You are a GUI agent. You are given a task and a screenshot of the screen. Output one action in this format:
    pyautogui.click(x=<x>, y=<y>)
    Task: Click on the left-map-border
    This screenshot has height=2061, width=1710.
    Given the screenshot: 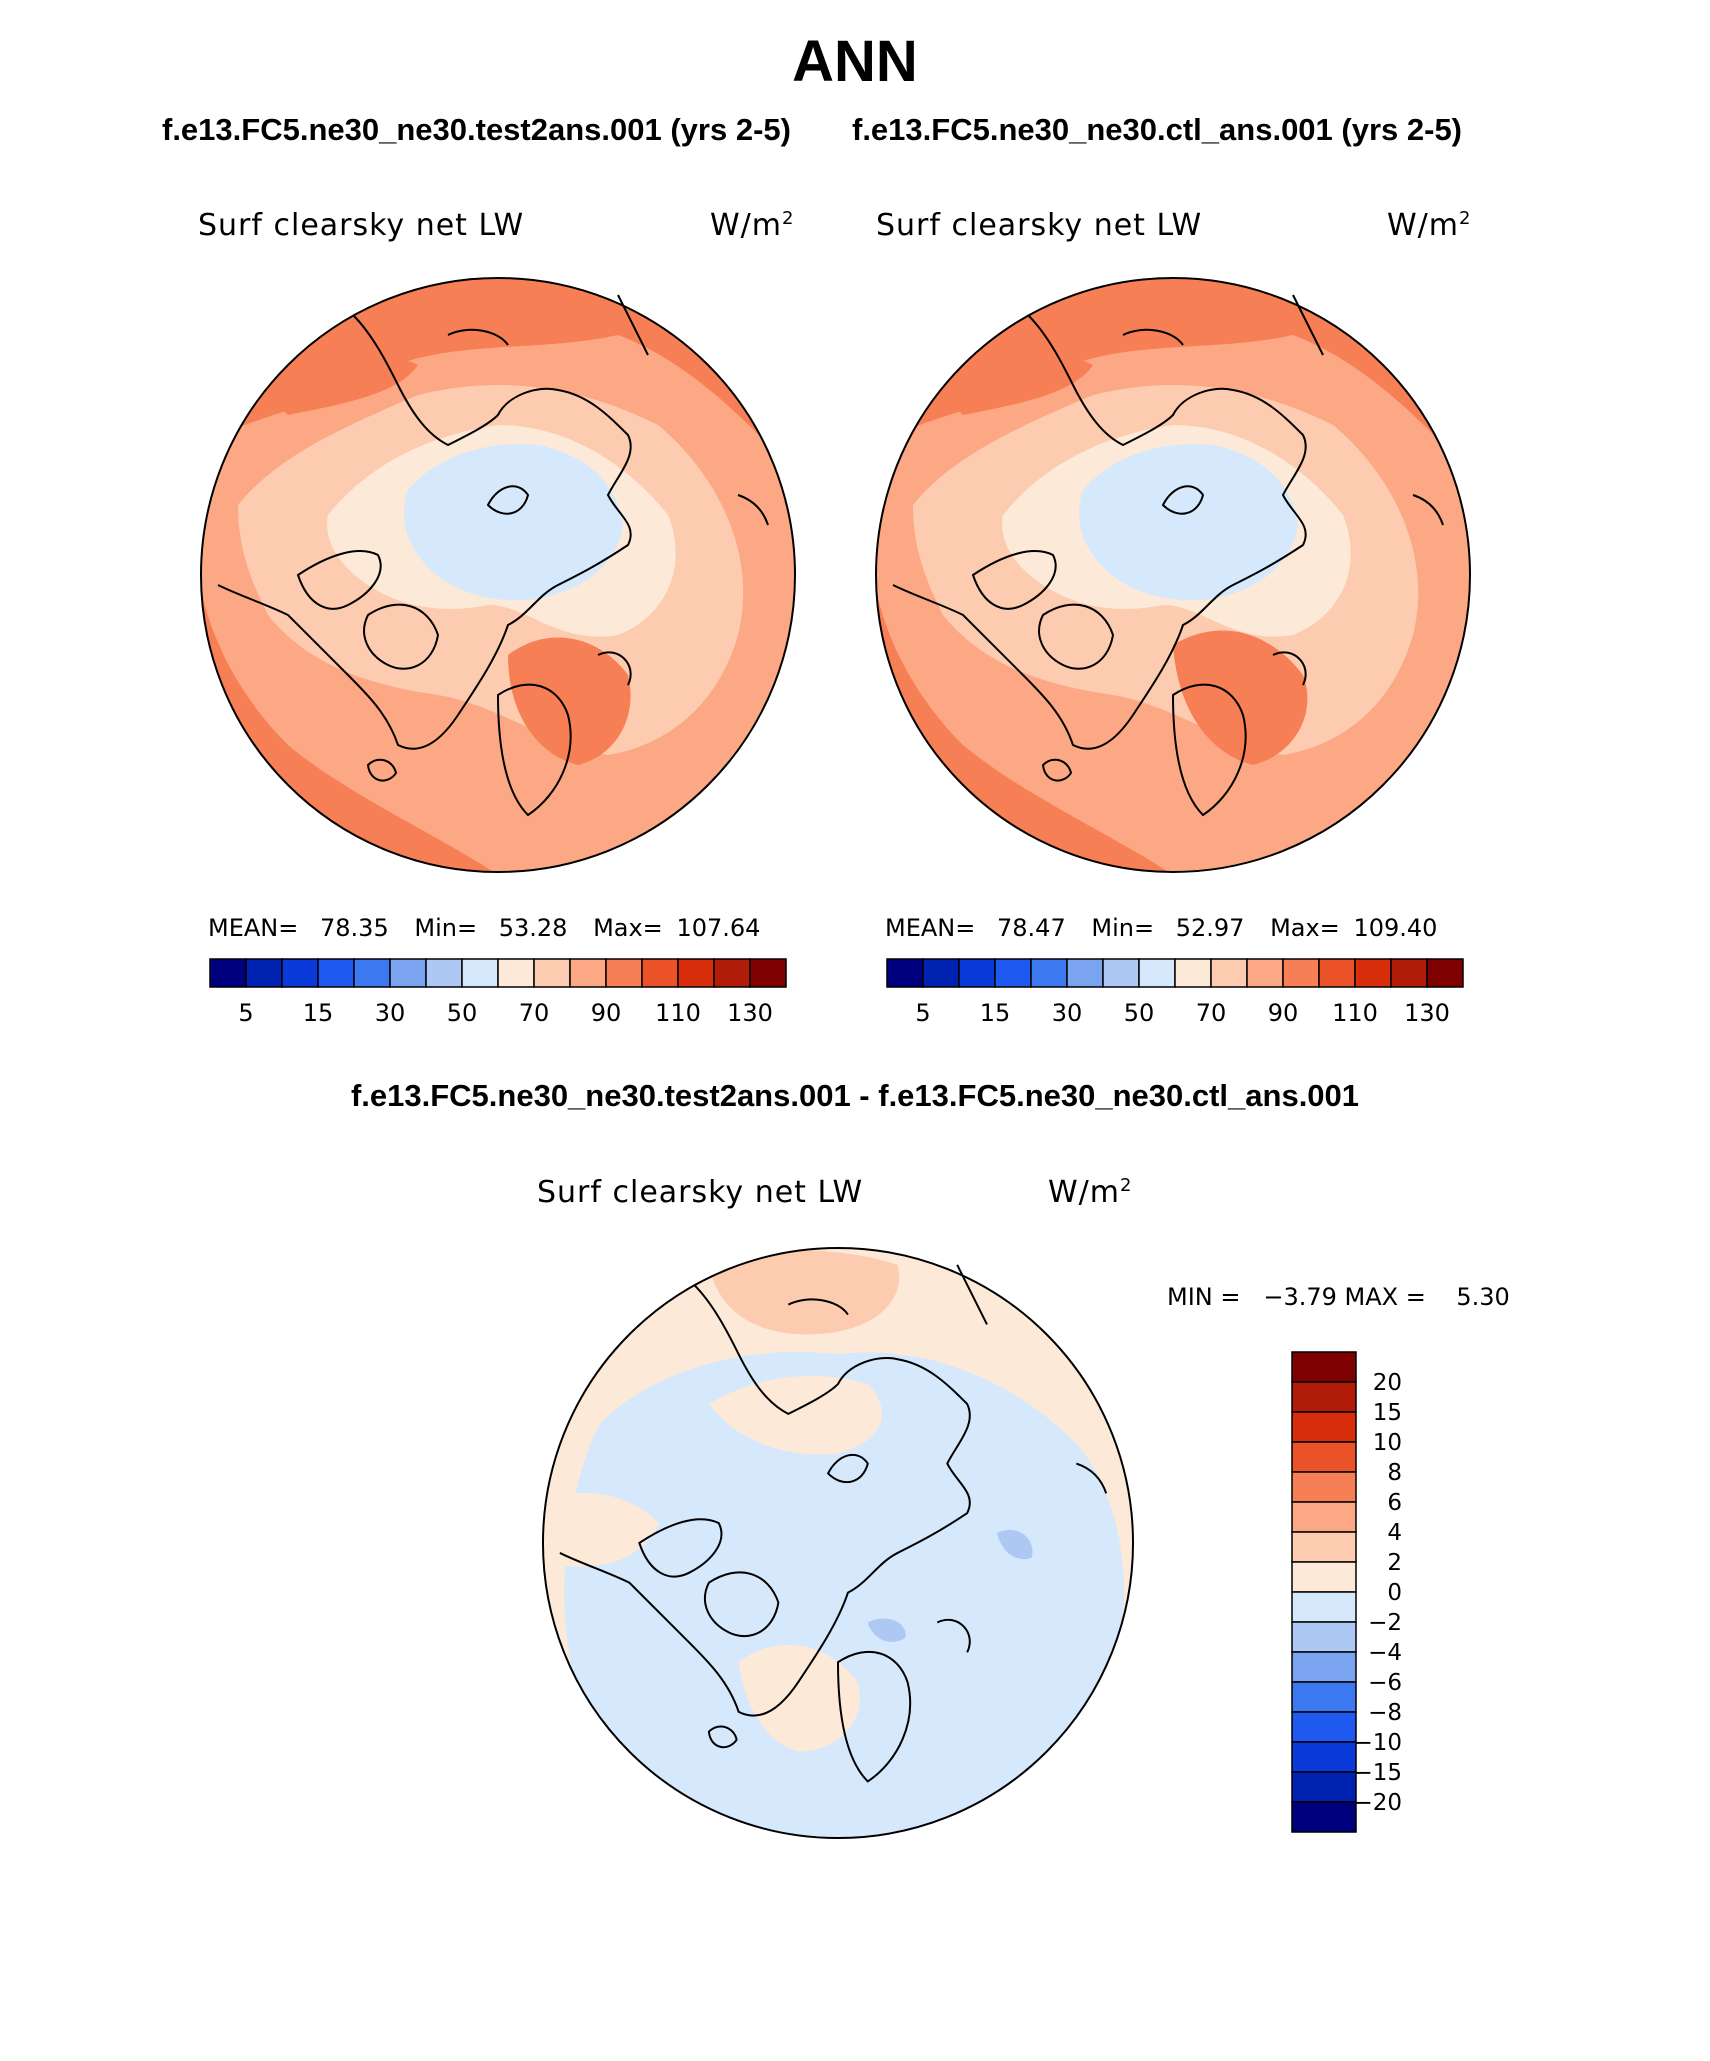 What is the action you would take?
    pyautogui.click(x=498, y=575)
    